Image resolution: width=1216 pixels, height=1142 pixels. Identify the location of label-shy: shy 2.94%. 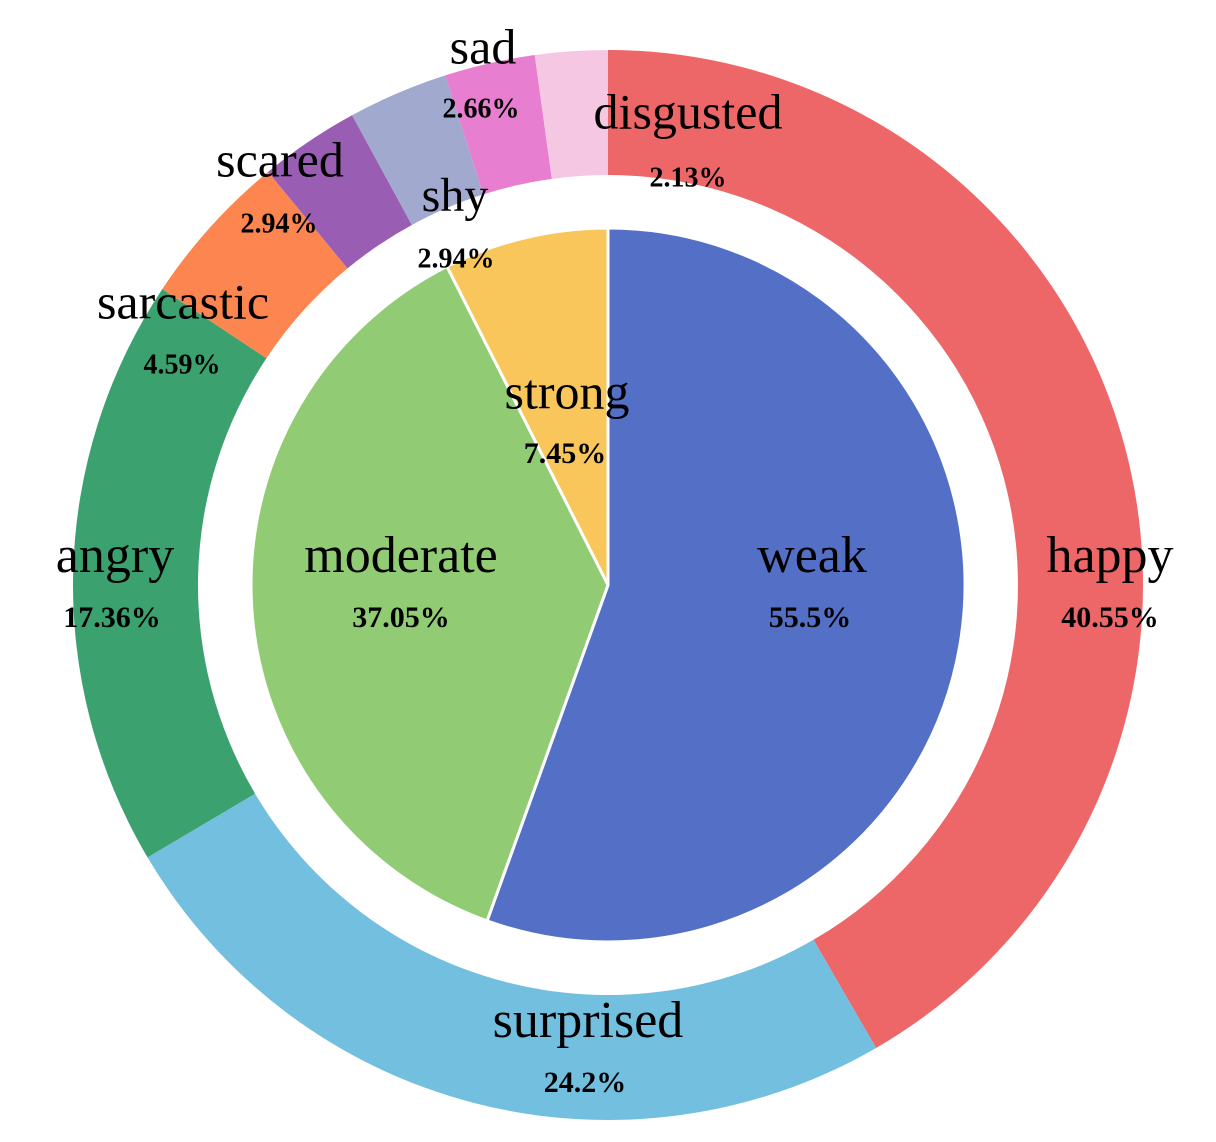
(456, 221).